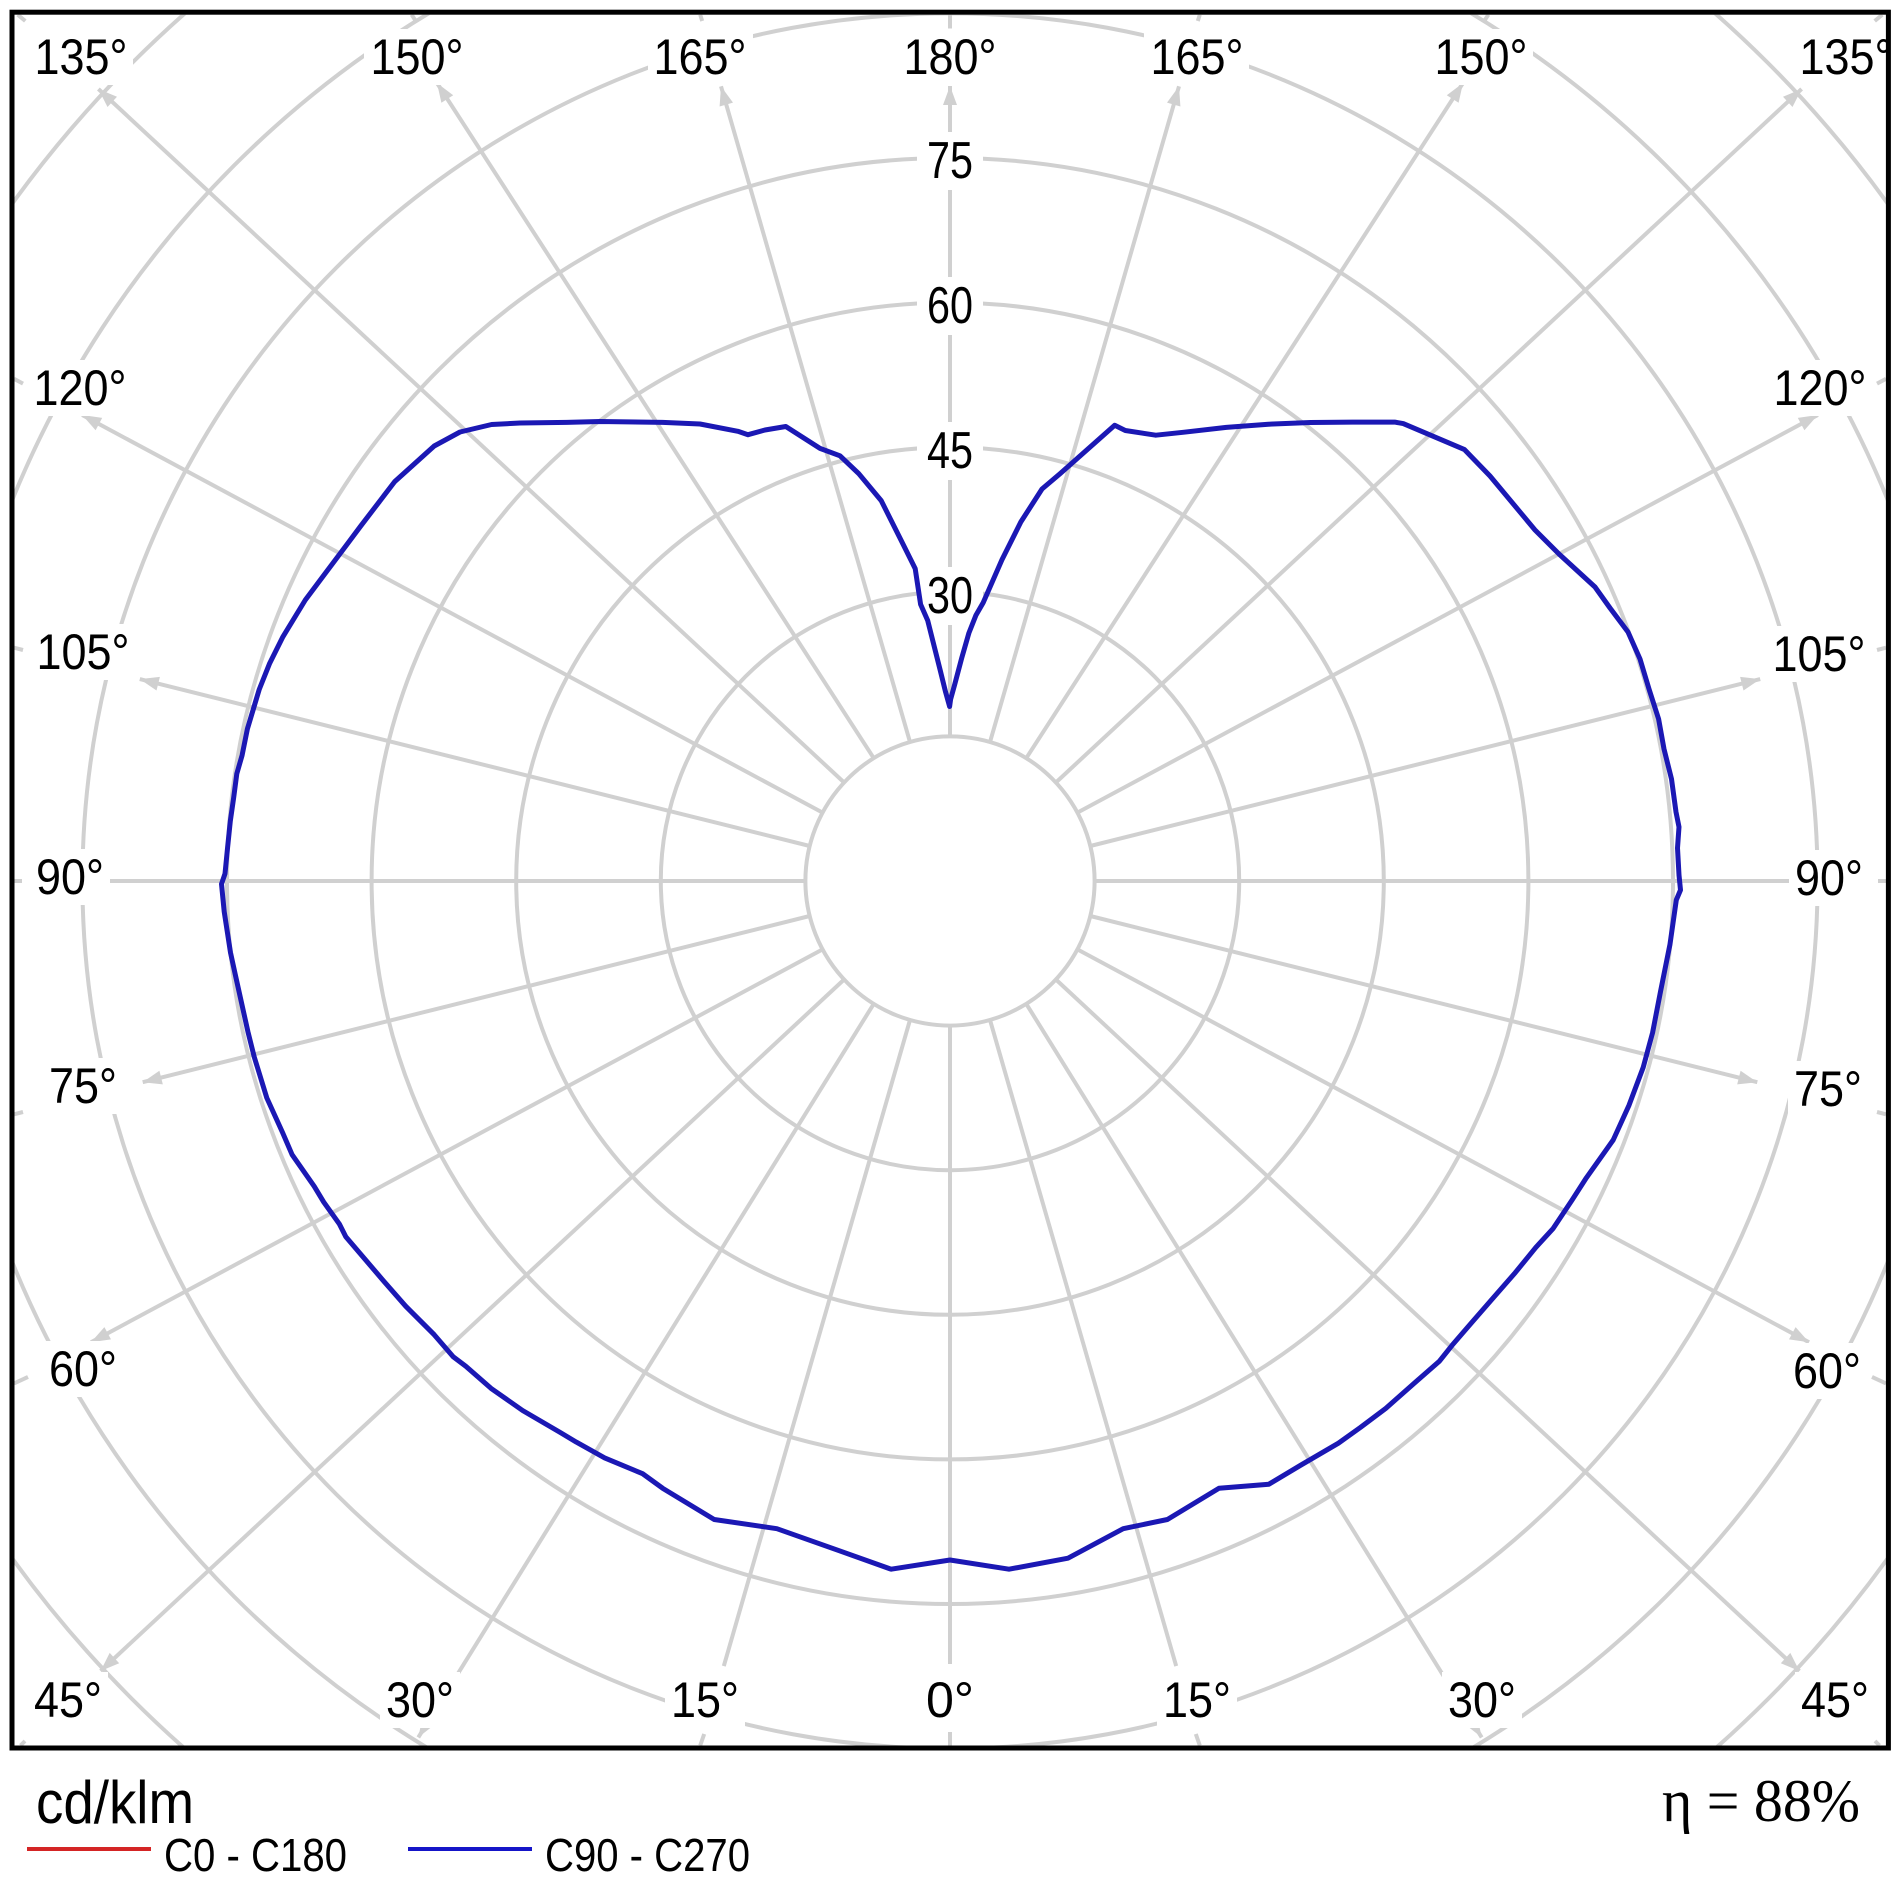  What do you see at coordinates (950, 596) in the screenshot?
I see `svg-text: 30` at bounding box center [950, 596].